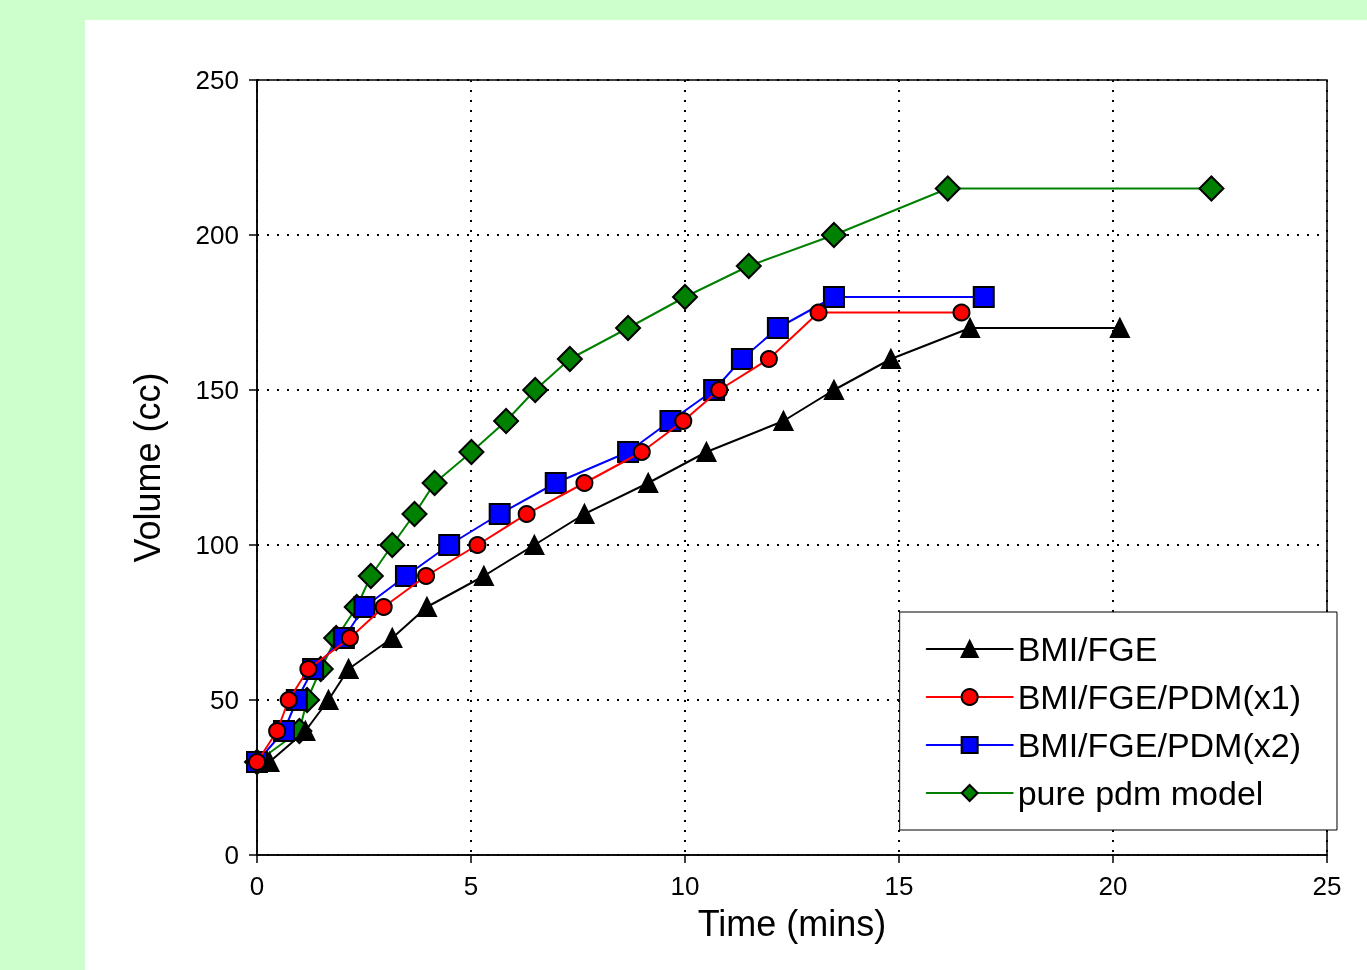 This screenshot has width=1367, height=970. What do you see at coordinates (224, 700) in the screenshot?
I see `y-tick-label: 50` at bounding box center [224, 700].